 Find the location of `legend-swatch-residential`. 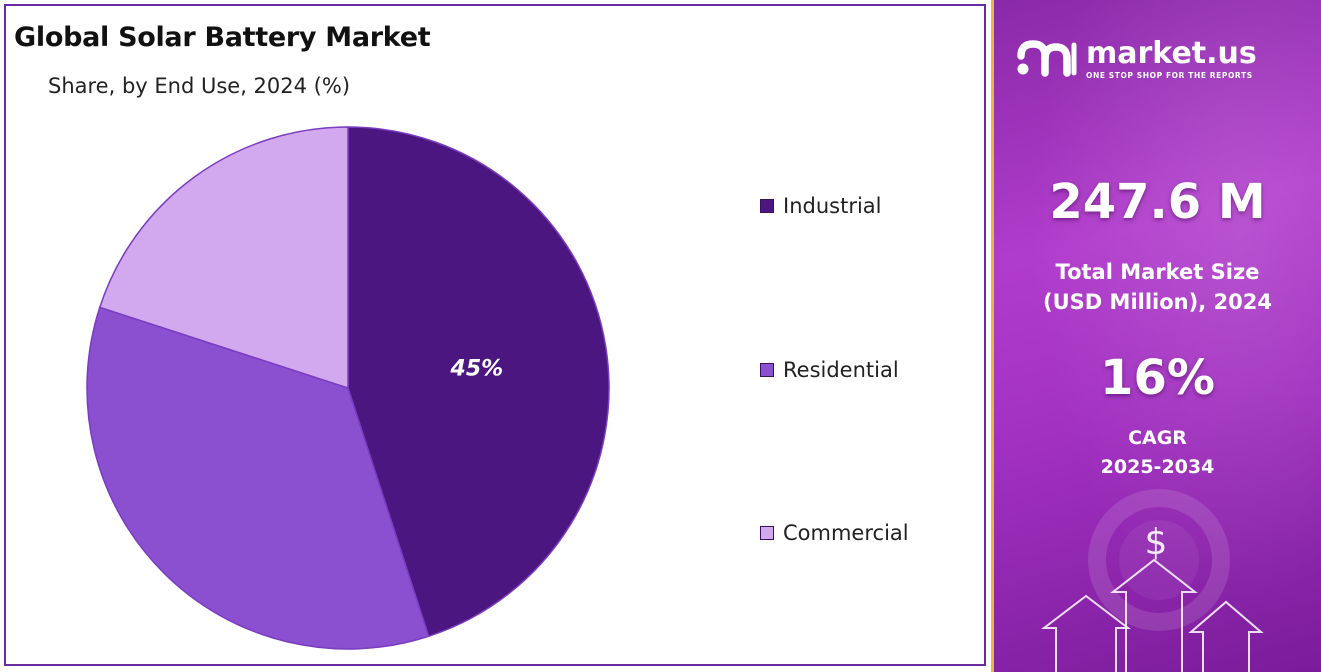

legend-swatch-residential is located at coordinates (767, 370).